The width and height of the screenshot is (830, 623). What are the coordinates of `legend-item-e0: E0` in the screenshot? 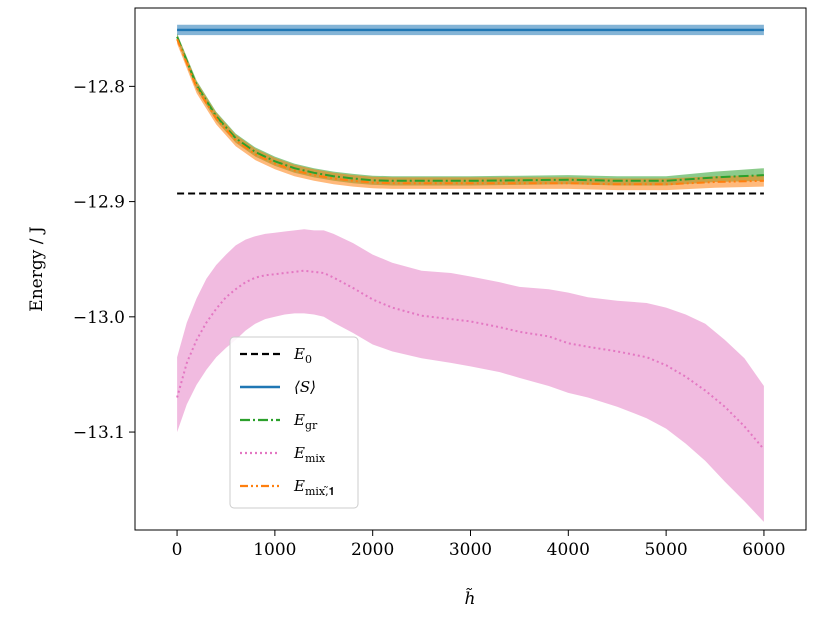 It's located at (276, 355).